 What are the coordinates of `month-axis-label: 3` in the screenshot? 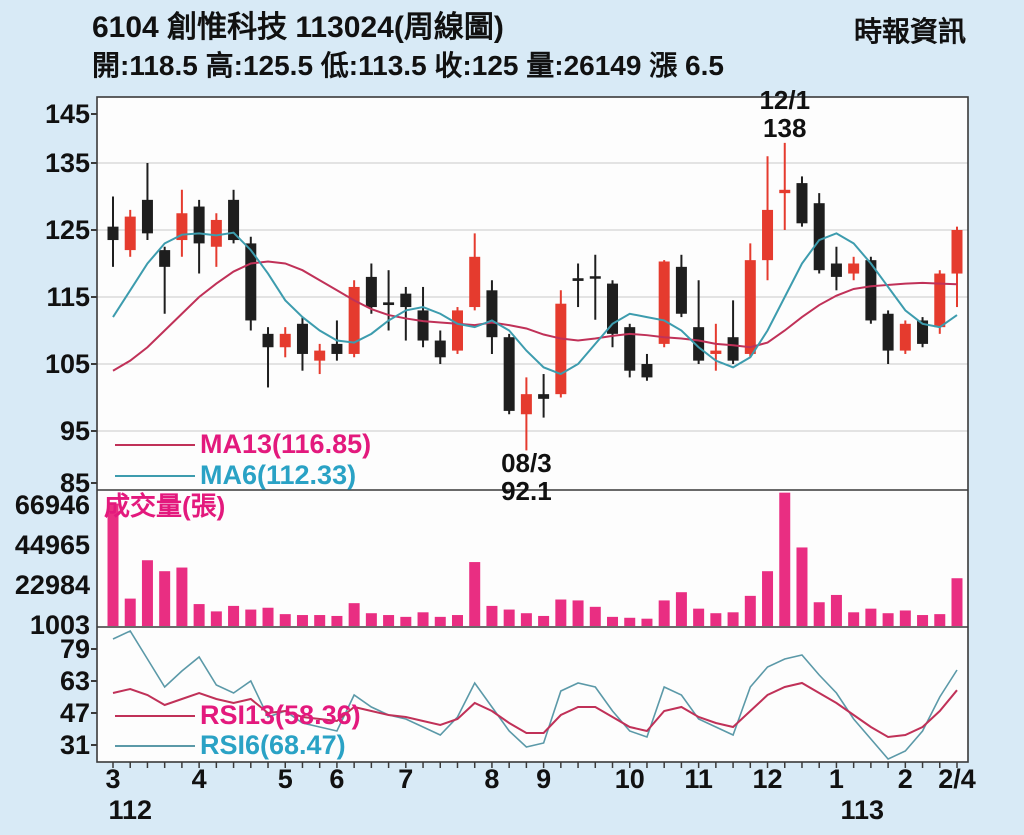 It's located at (113, 779).